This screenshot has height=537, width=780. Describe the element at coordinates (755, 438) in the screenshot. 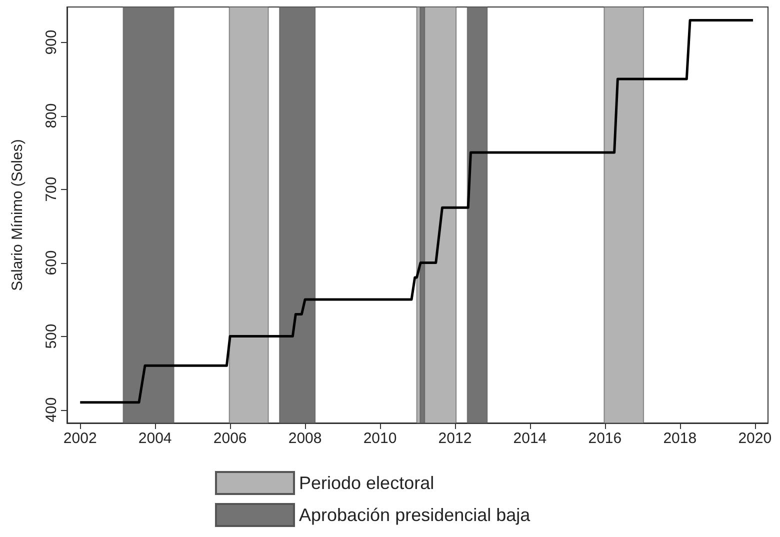

I see `x-tick-label: 2020` at that location.